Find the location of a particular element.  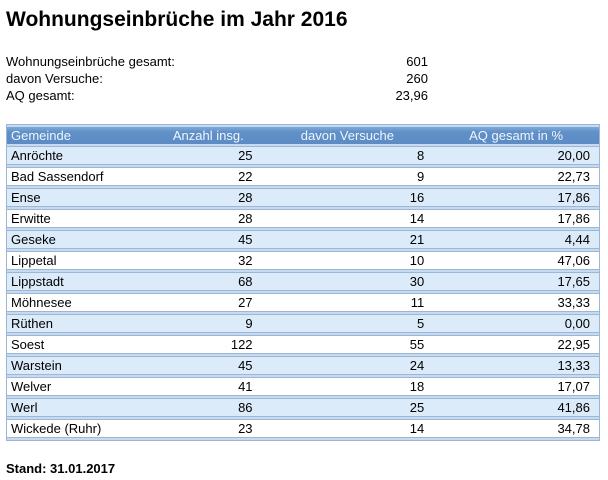

column-header-gemeinde: Gemeinde is located at coordinates (81, 135).